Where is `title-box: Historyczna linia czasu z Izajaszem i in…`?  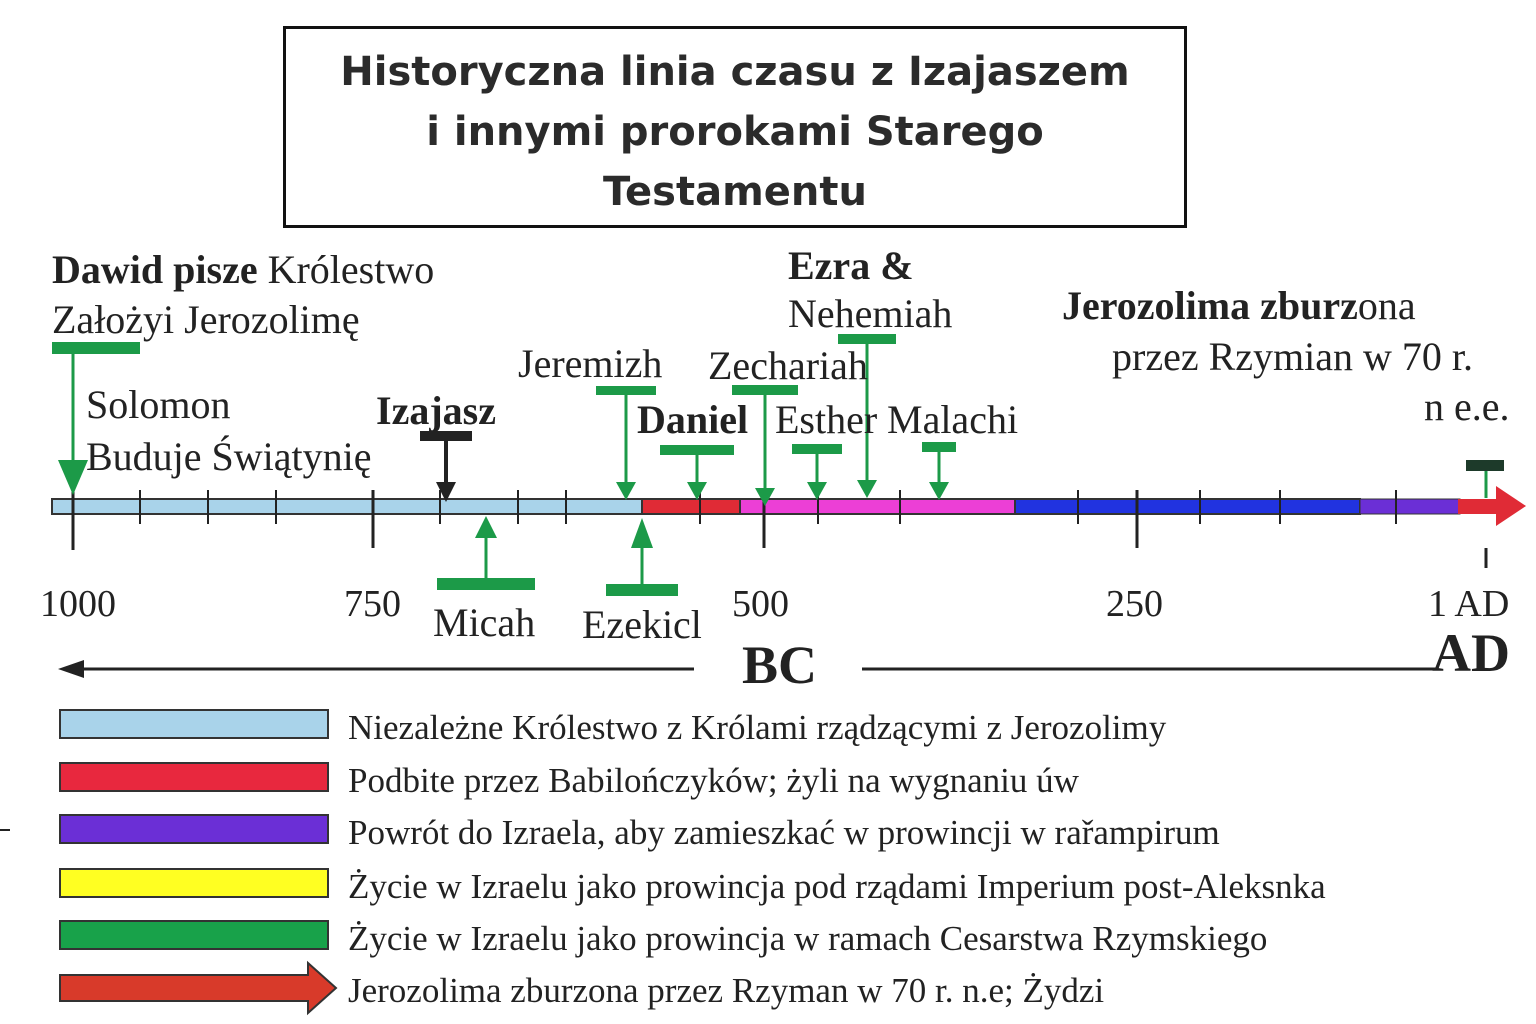 title-box: Historyczna linia czasu z Izajaszem i in… is located at coordinates (735, 127).